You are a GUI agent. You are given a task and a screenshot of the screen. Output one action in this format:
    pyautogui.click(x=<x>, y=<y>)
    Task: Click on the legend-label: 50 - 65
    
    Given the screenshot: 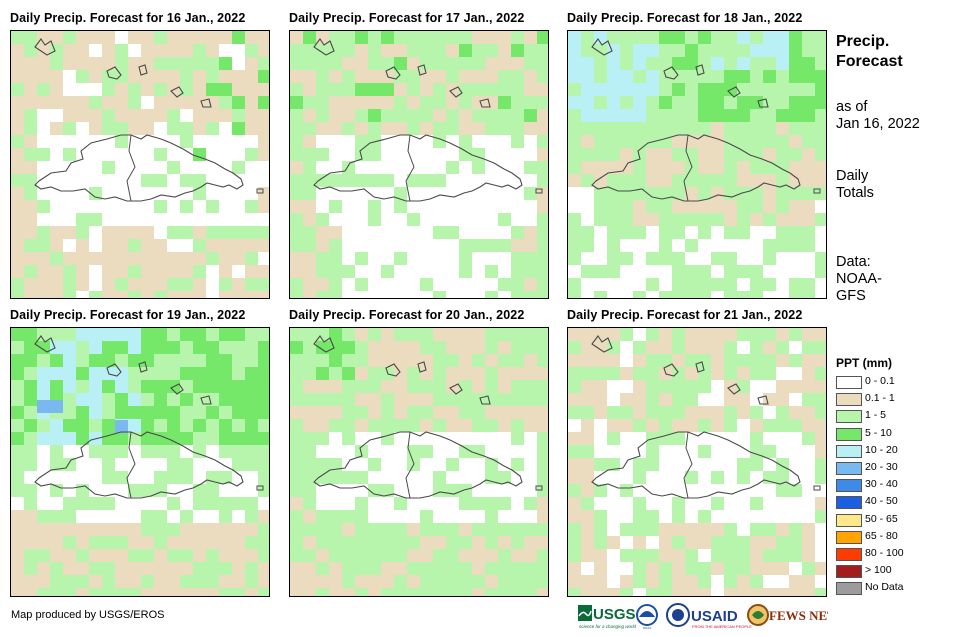 What is the action you would take?
    pyautogui.click(x=881, y=518)
    